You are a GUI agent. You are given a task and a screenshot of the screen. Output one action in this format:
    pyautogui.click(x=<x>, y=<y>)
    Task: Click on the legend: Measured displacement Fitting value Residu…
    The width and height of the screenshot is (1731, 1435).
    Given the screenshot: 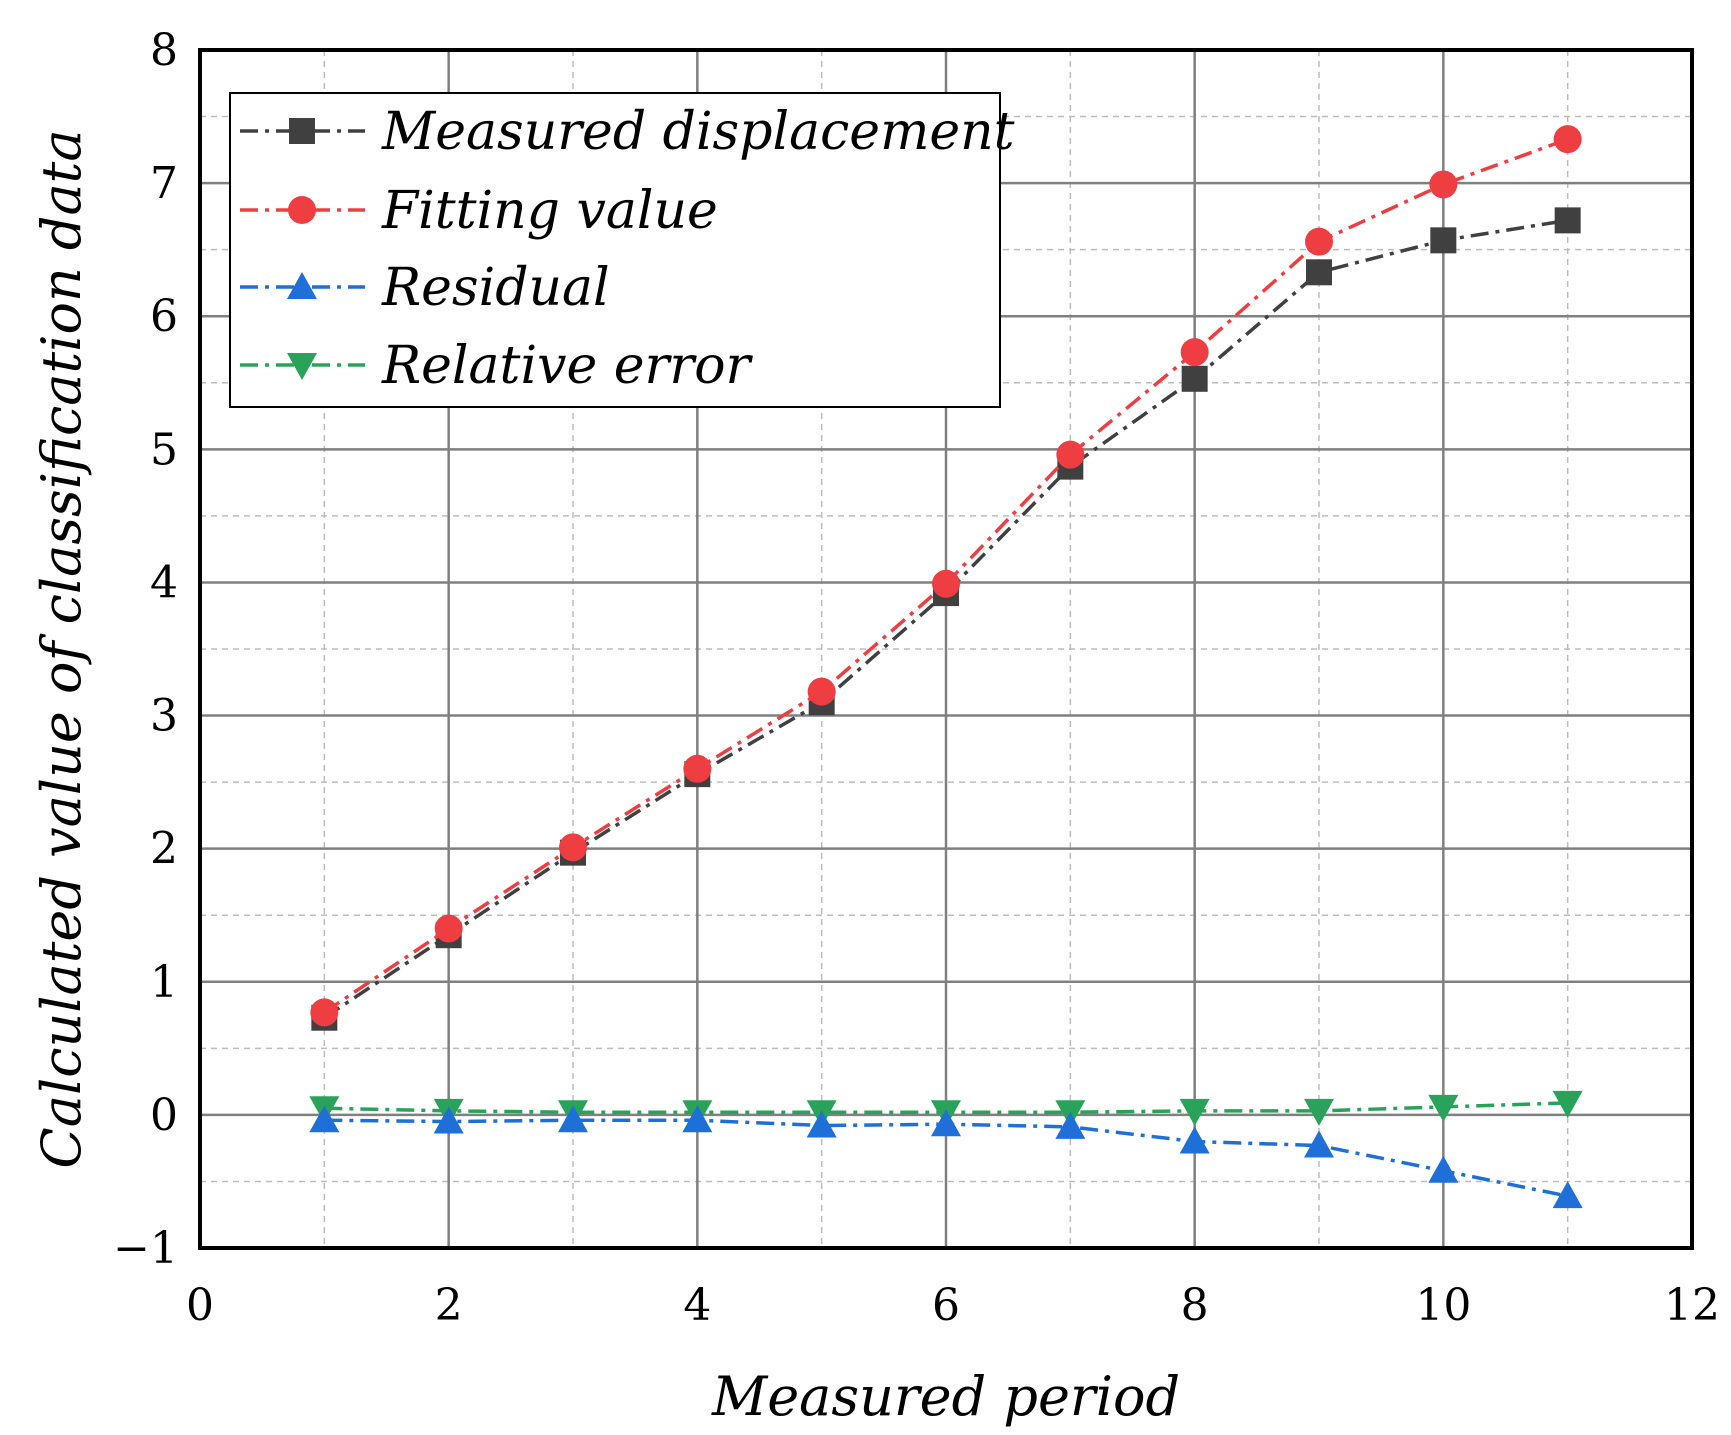 What is the action you would take?
    pyautogui.click(x=622, y=250)
    